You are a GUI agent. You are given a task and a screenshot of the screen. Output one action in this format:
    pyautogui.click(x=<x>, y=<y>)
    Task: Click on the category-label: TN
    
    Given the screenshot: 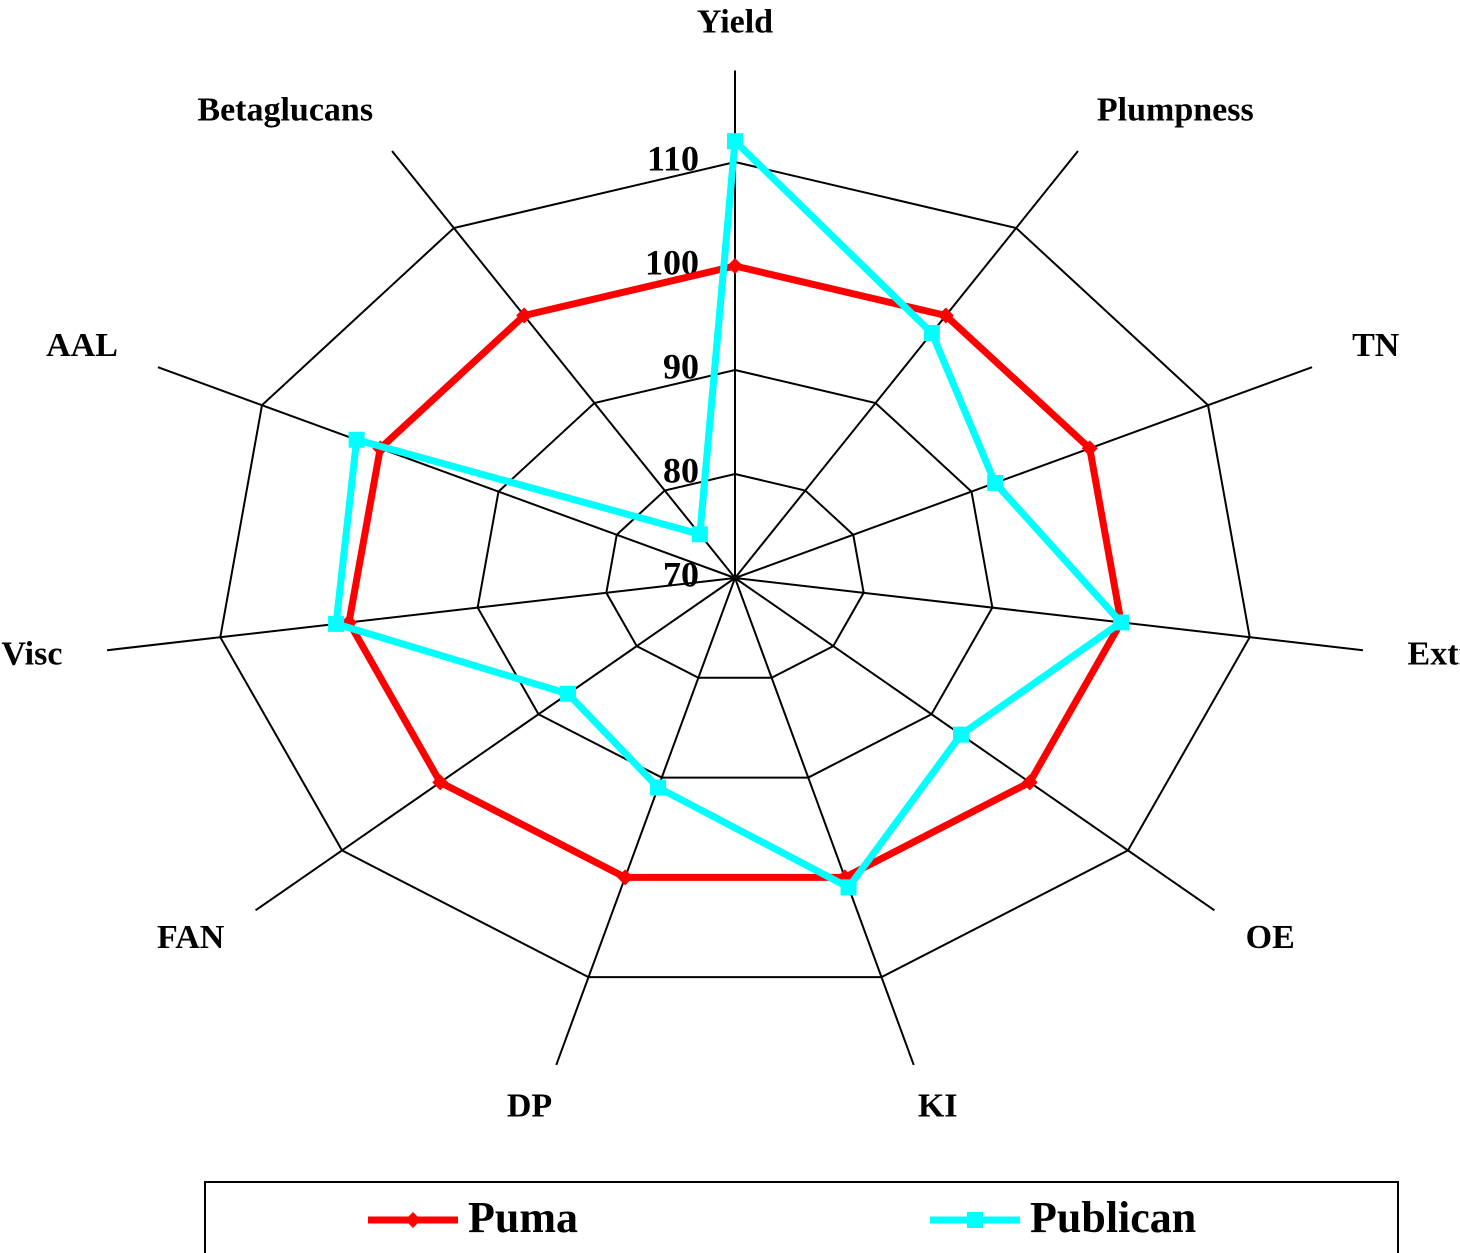 What is the action you would take?
    pyautogui.click(x=1376, y=345)
    